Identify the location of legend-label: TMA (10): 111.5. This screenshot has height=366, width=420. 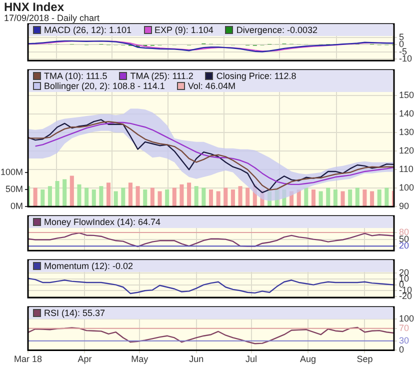
(76, 76).